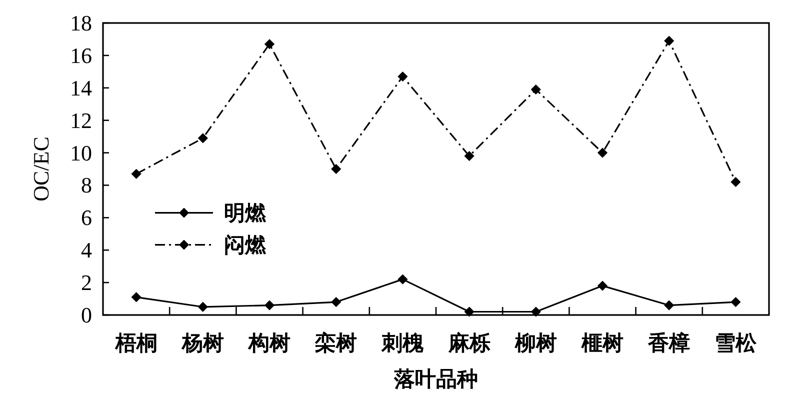 The height and width of the screenshot is (400, 800). What do you see at coordinates (41, 169) in the screenshot?
I see `y-axis-title: OC/EC` at bounding box center [41, 169].